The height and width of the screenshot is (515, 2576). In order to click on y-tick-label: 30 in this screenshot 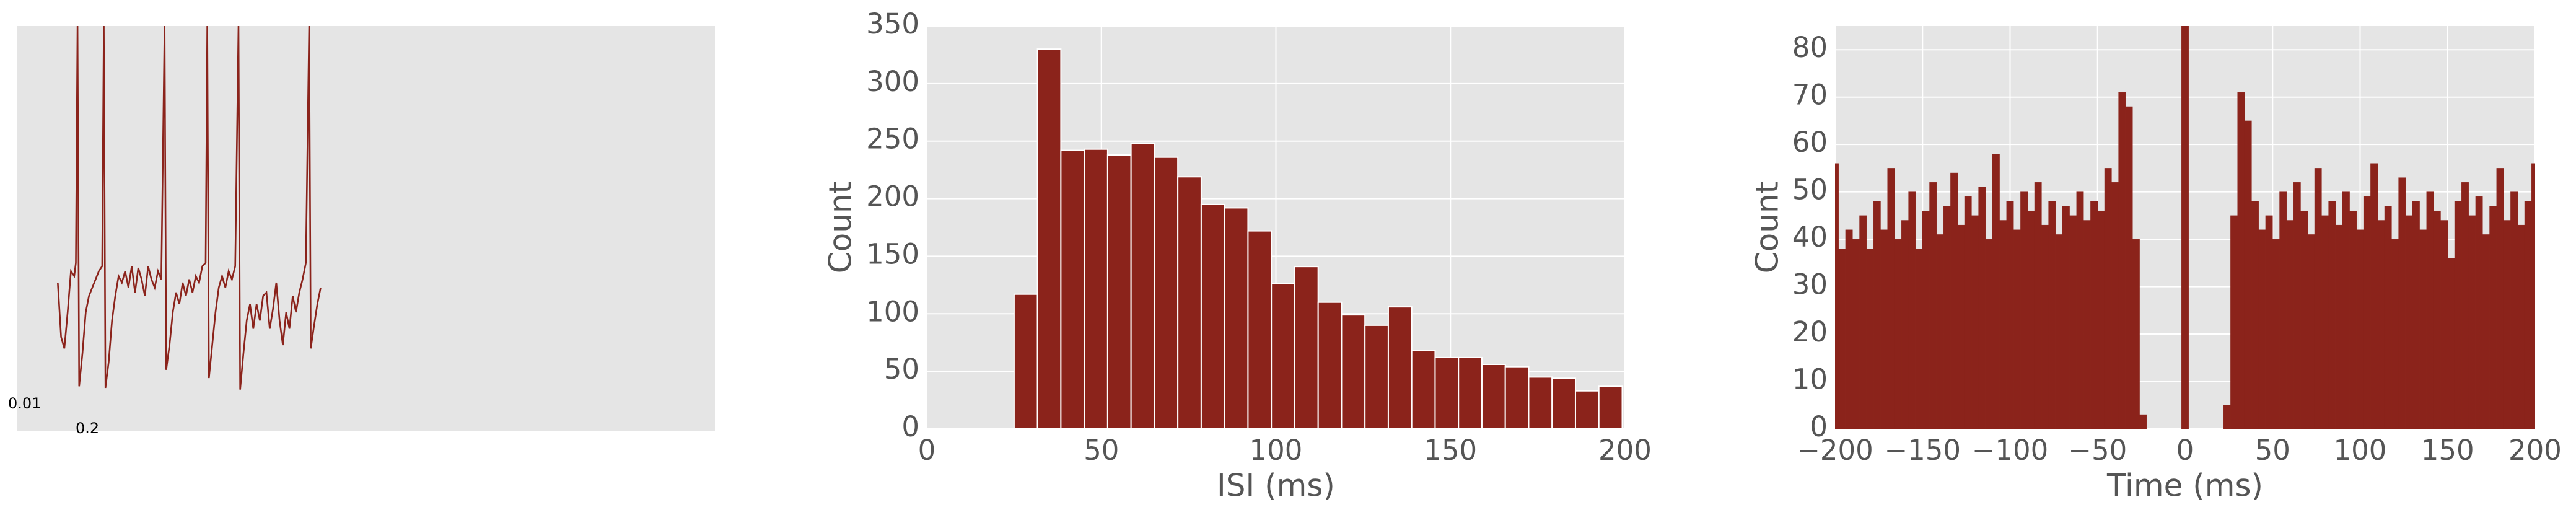, I will do `click(1810, 284)`.